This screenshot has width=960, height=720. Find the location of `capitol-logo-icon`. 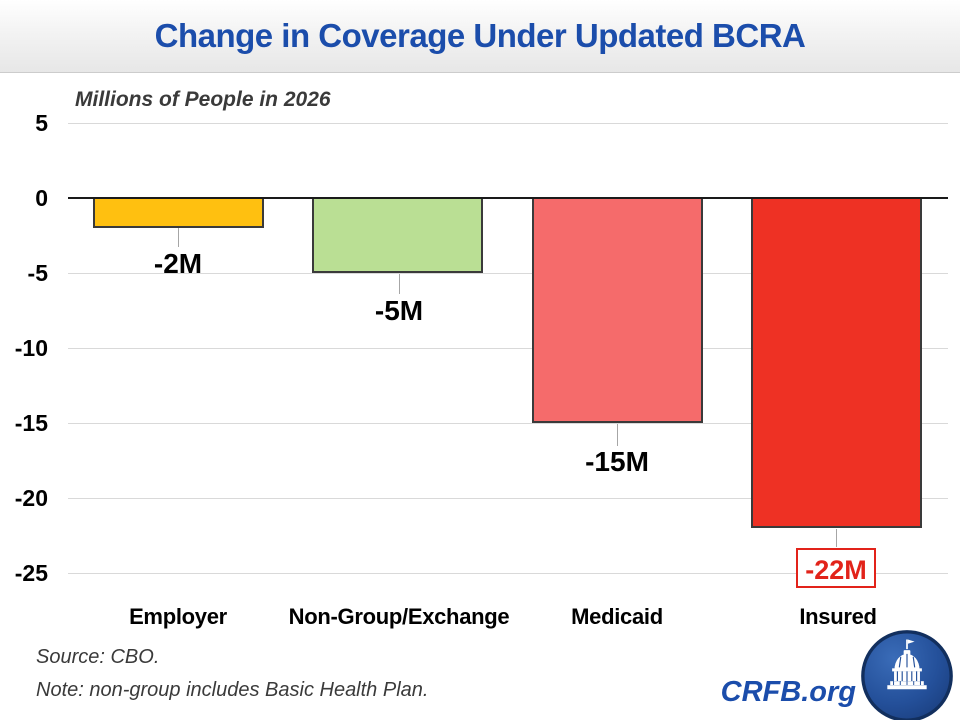

capitol-logo-icon is located at coordinates (907, 674).